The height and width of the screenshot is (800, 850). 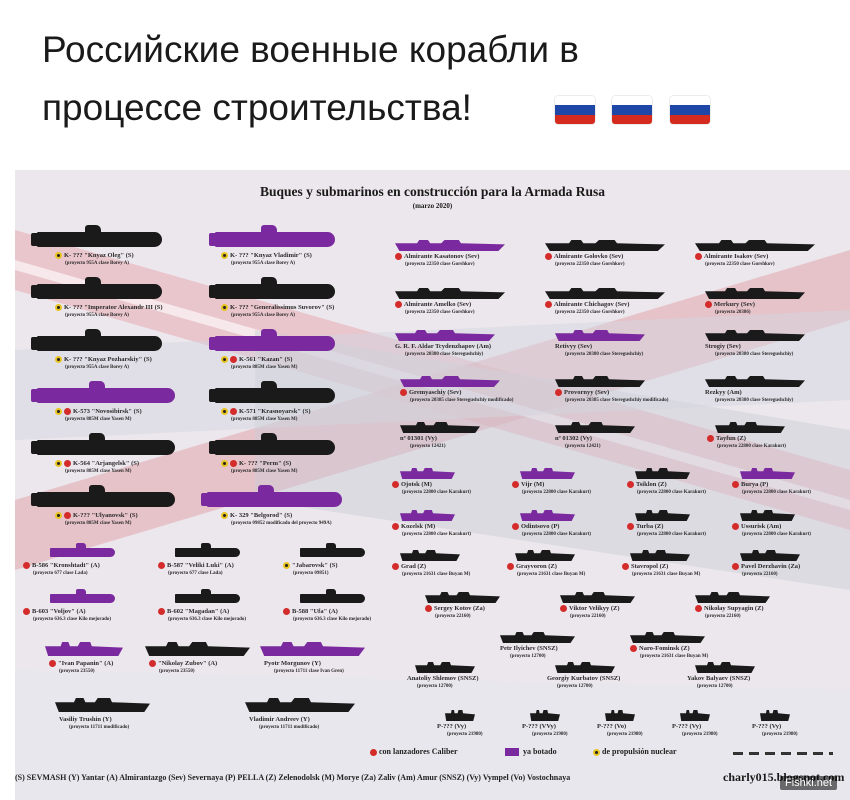 I want to click on ship-name: Kozelsk (M), so click(x=431, y=527).